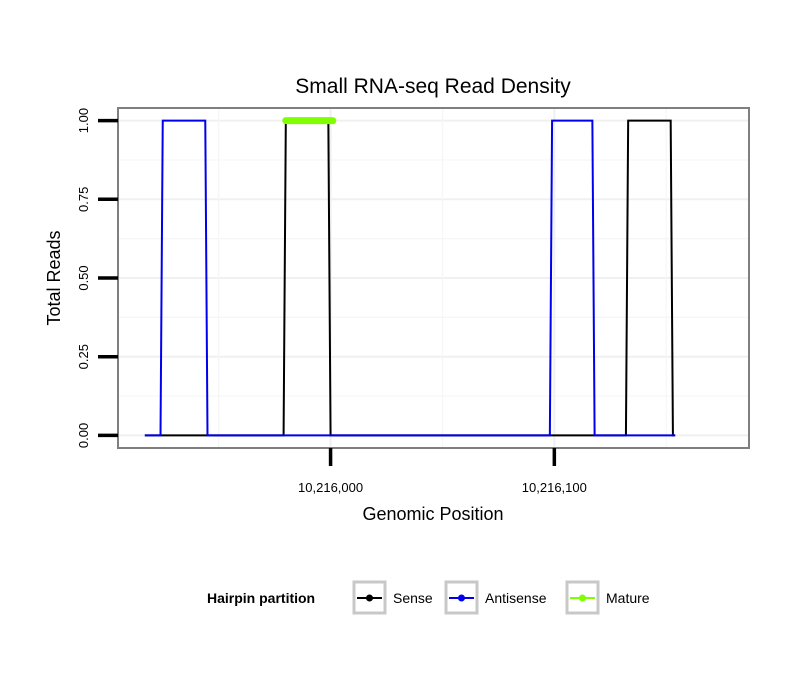  What do you see at coordinates (330, 487) in the screenshot?
I see `x-tick-label: 10,216,000` at bounding box center [330, 487].